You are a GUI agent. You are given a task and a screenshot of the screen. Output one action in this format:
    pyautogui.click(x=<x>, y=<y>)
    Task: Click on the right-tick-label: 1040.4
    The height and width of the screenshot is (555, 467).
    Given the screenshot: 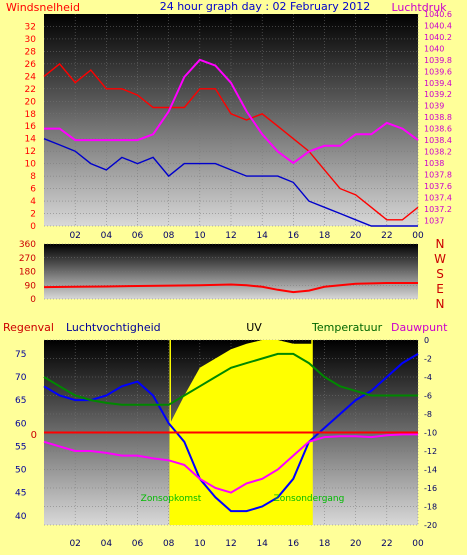 What is the action you would take?
    pyautogui.click(x=438, y=25)
    